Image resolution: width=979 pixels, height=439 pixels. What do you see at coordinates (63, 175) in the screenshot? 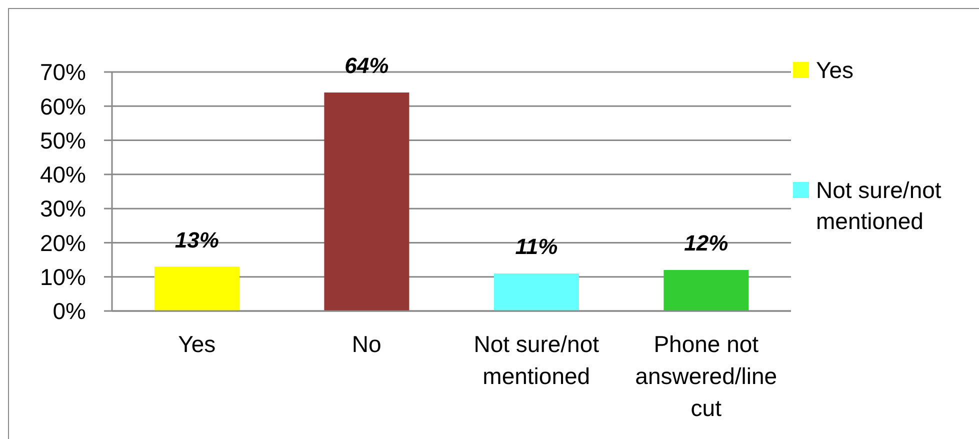
I see `y-tick-label: 40%` at bounding box center [63, 175].